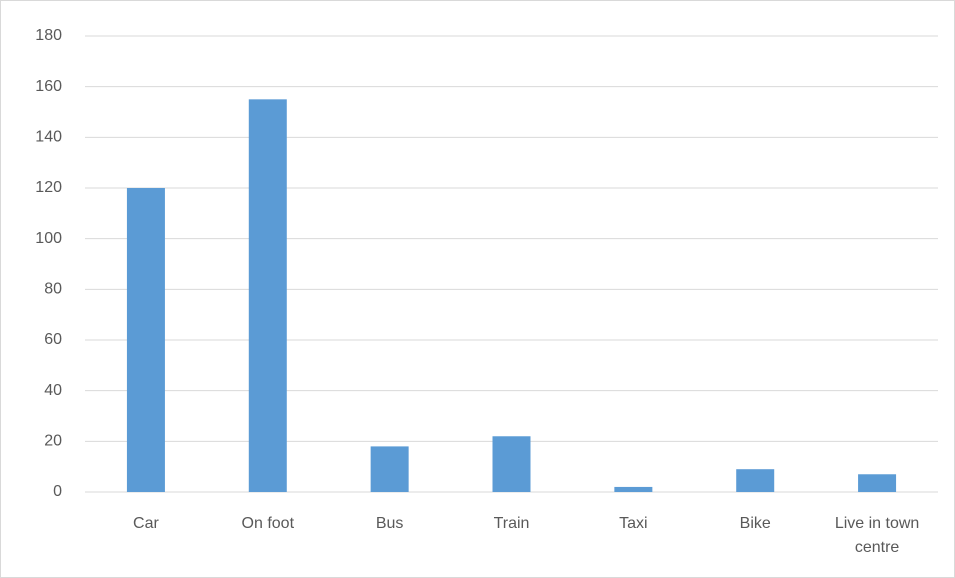  What do you see at coordinates (512, 523) in the screenshot?
I see `x-tick-label: Train` at bounding box center [512, 523].